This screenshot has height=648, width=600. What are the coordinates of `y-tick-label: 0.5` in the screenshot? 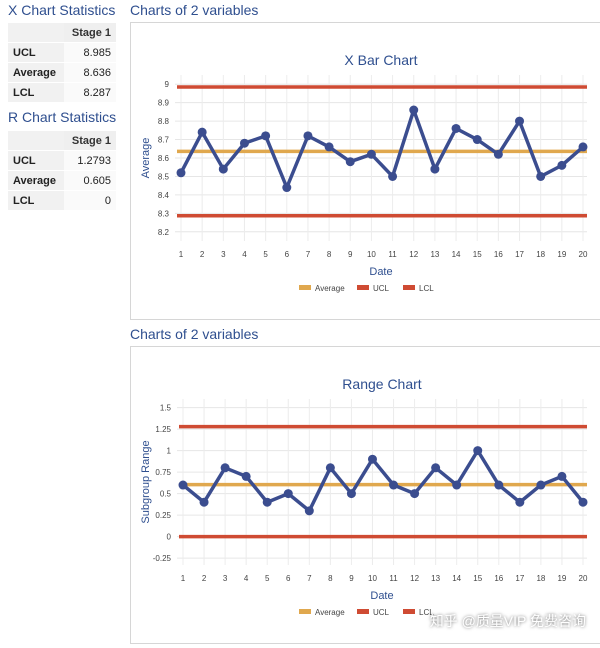 It's located at (166, 494).